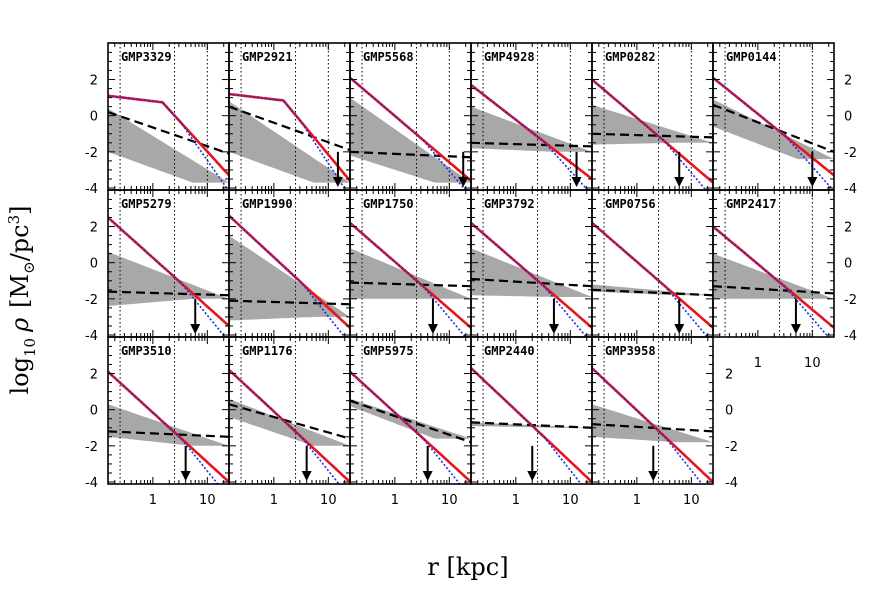 This screenshot has width=894, height=589. Describe the element at coordinates (91, 300) in the screenshot. I see `y-tick-label-left-1: -2` at that location.